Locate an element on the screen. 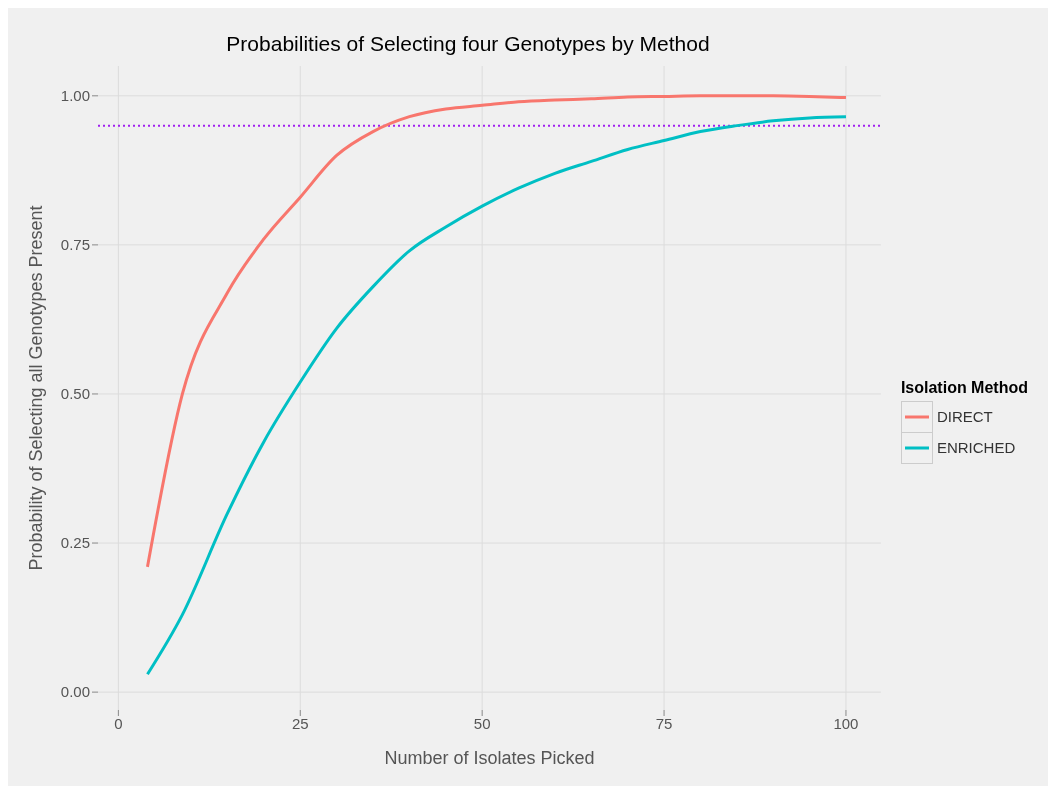 The image size is (1055, 795). y-tick-label: 1.00 is located at coordinates (75, 96).